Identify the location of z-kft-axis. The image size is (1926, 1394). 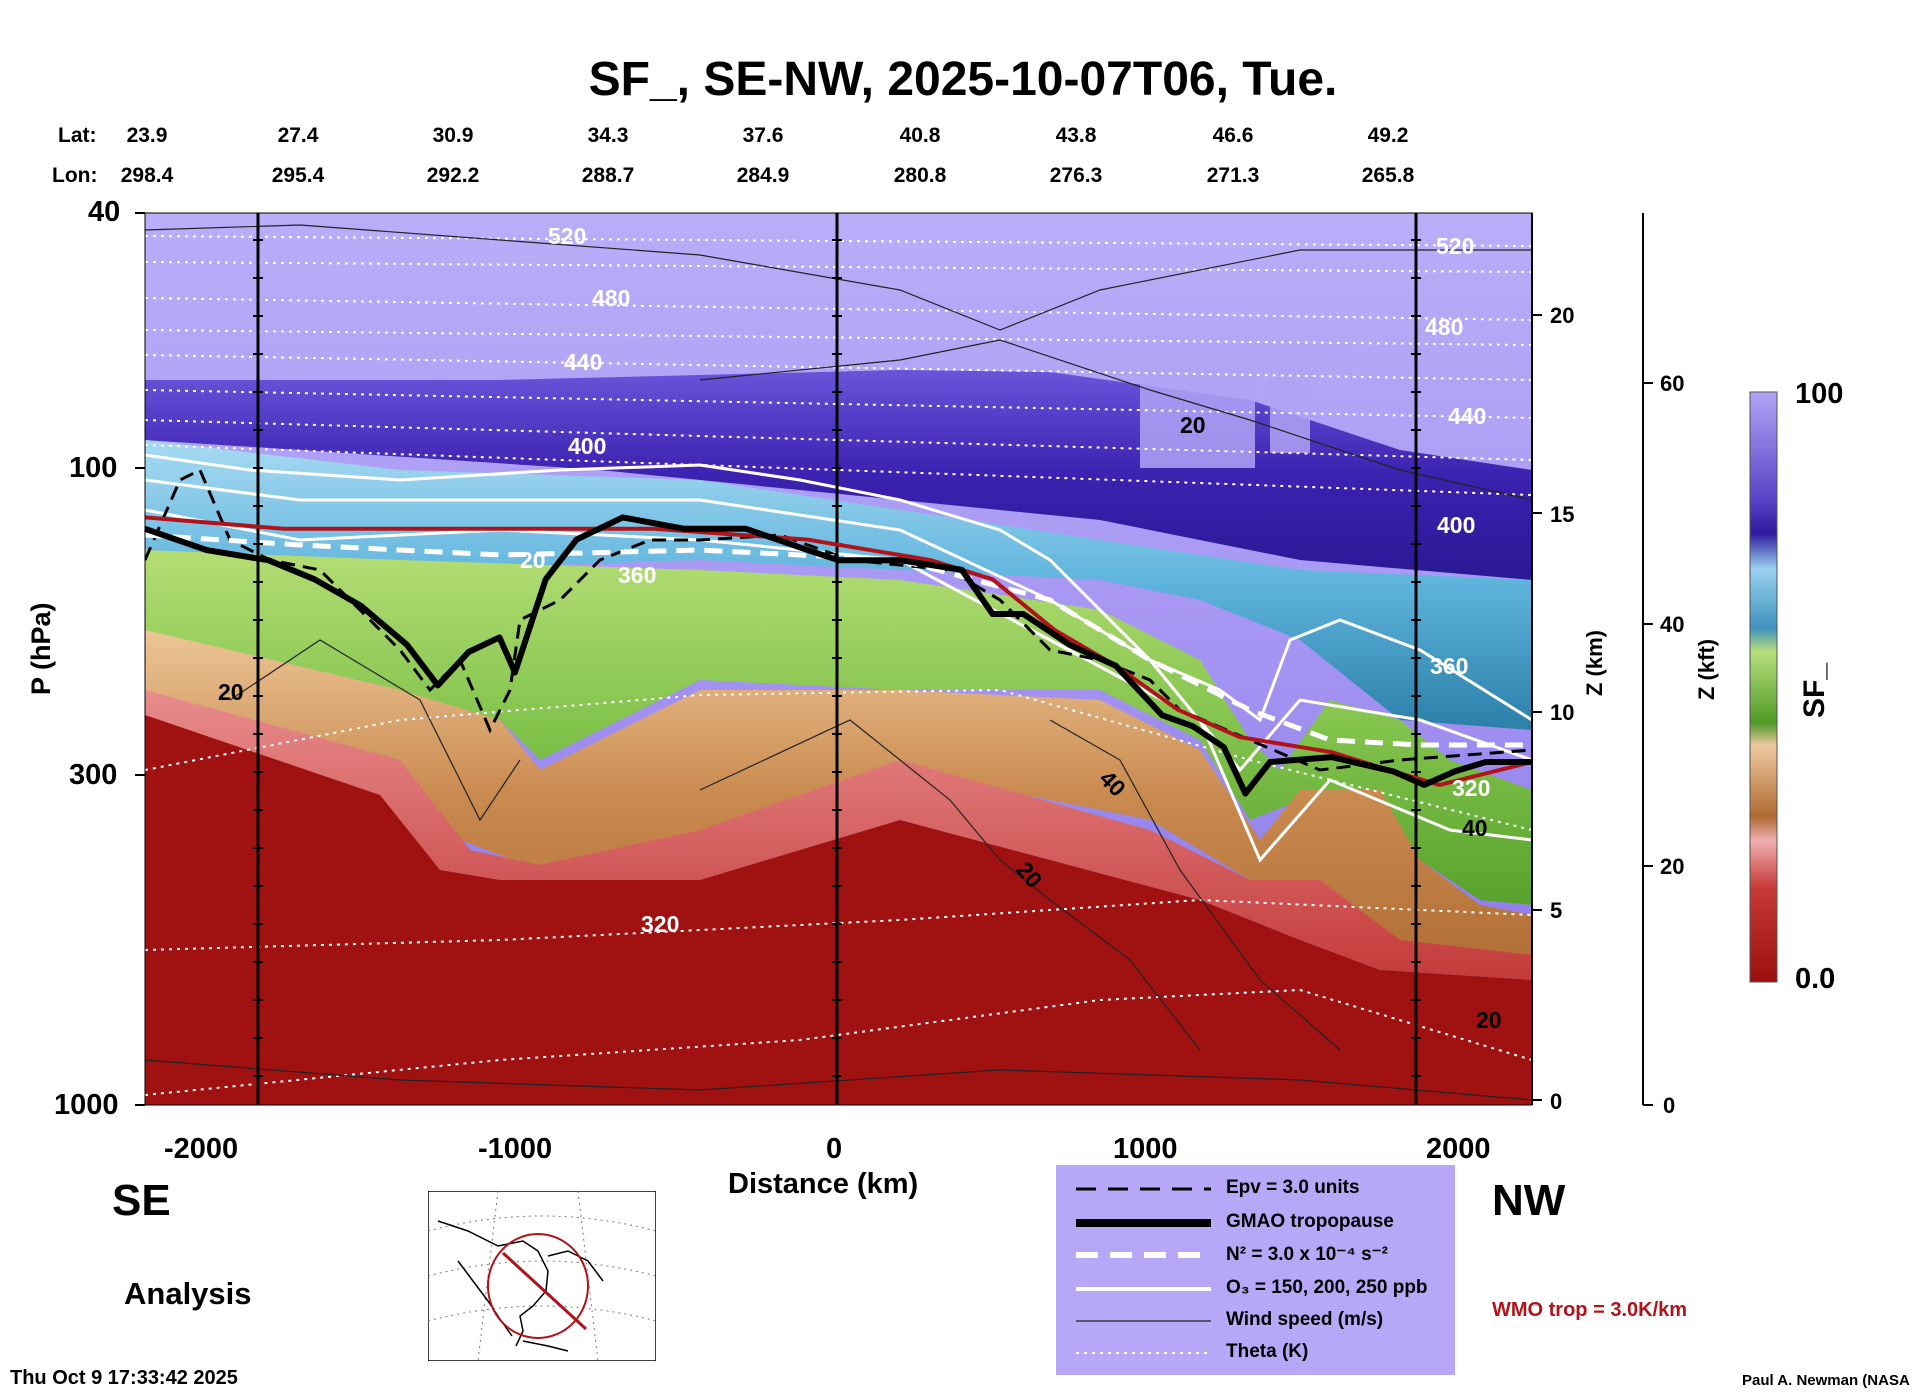
(1647, 659).